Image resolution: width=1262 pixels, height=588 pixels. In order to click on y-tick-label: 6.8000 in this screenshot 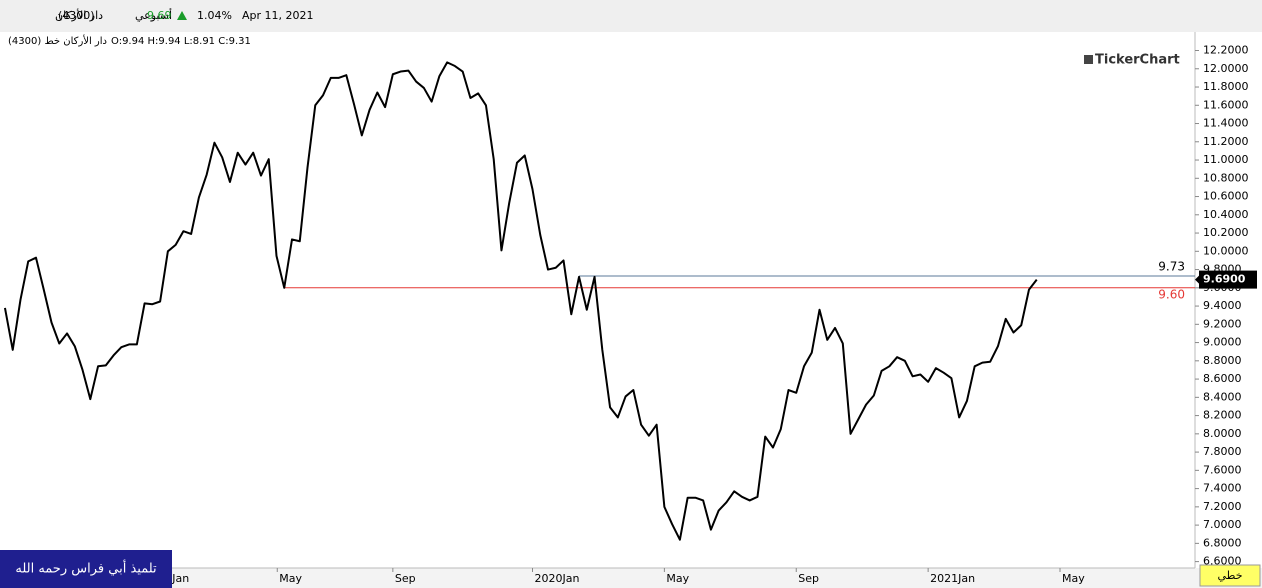, I will do `click(1222, 542)`.